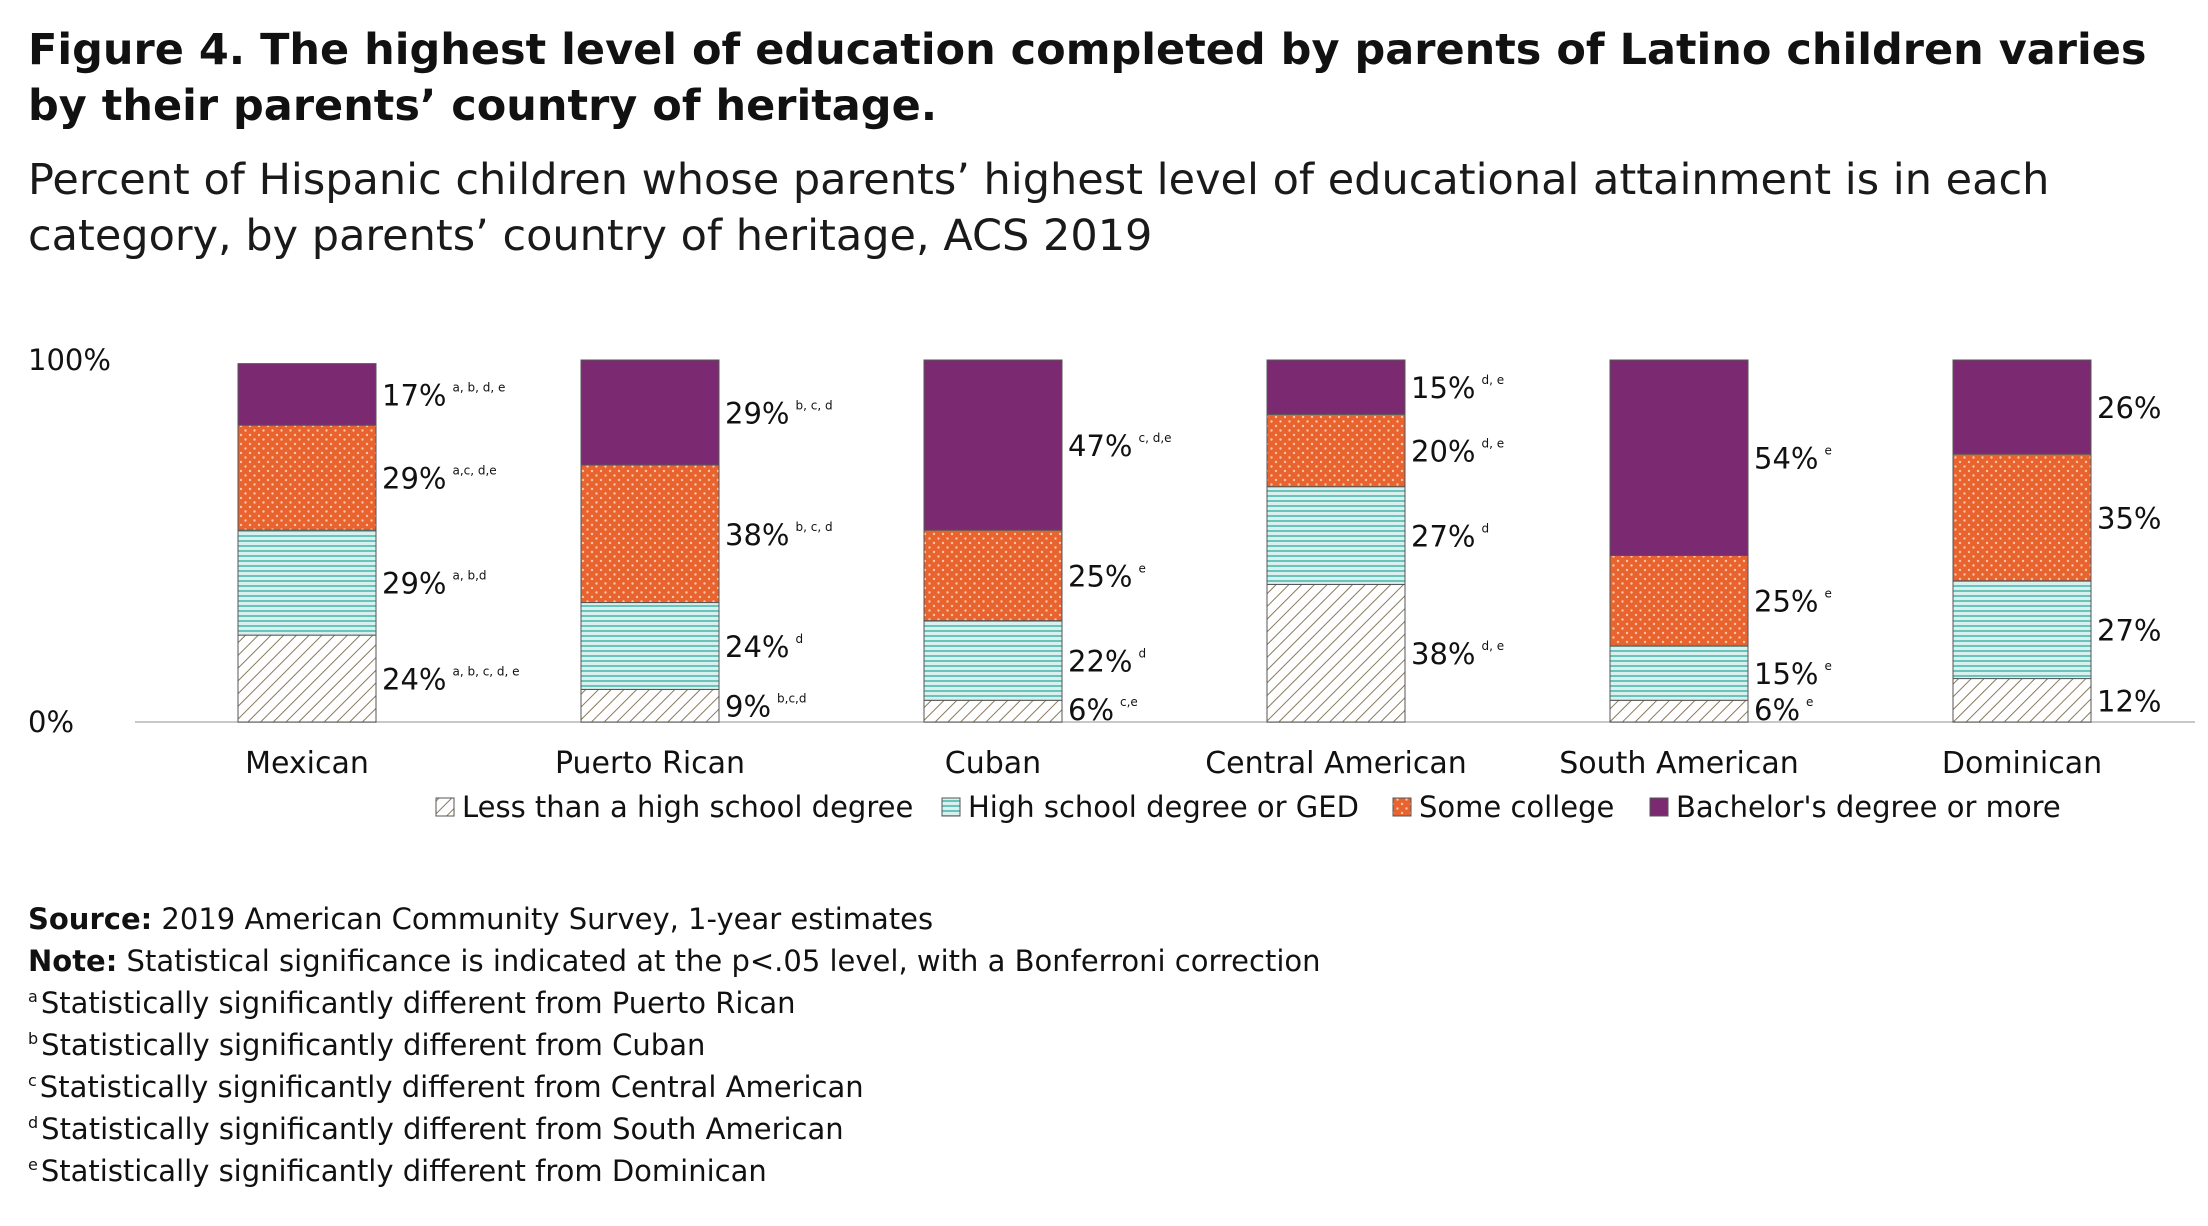 Image resolution: width=2208 pixels, height=1226 pixels. What do you see at coordinates (1679, 763) in the screenshot?
I see `category-label: South American` at bounding box center [1679, 763].